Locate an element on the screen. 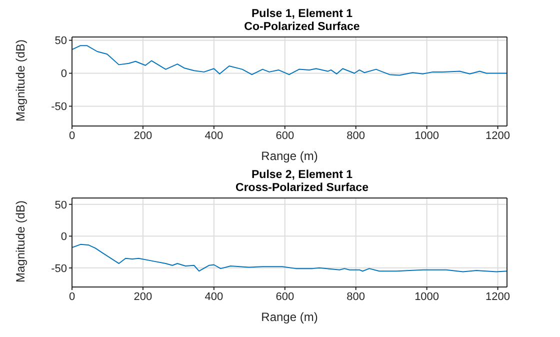  chart-title: Pulse 2, Element 1 is located at coordinates (302, 175).